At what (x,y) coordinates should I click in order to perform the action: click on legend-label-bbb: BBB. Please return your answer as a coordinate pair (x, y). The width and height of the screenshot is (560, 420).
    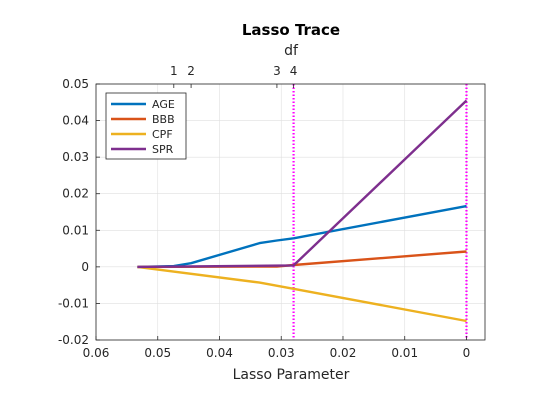
    Looking at the image, I should click on (163, 119).